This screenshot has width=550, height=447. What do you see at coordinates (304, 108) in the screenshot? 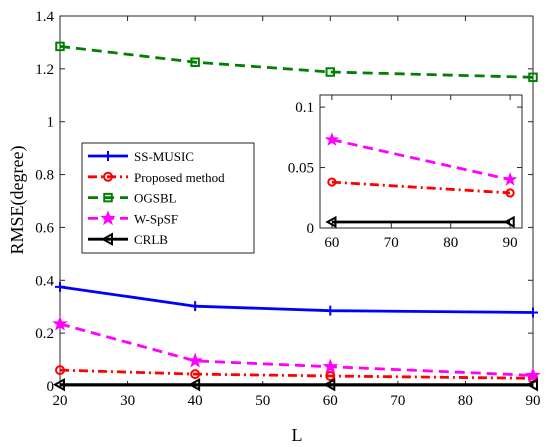
I see `inset-y-tick-label: 0.1` at bounding box center [304, 108].